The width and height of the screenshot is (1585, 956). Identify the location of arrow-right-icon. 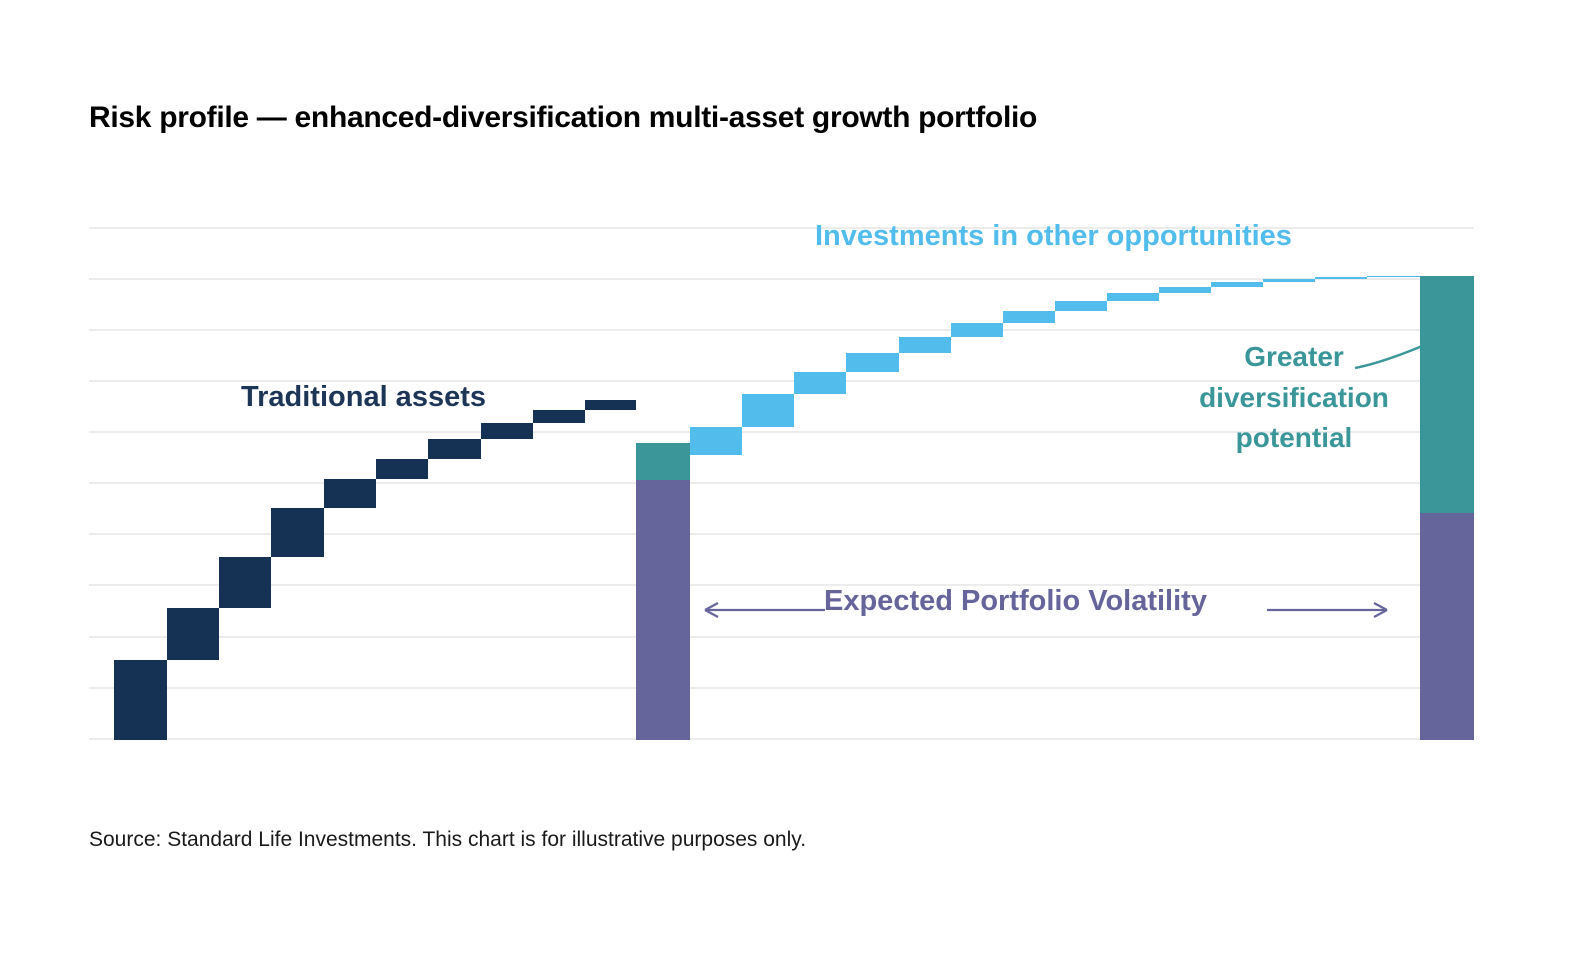
(1327, 610).